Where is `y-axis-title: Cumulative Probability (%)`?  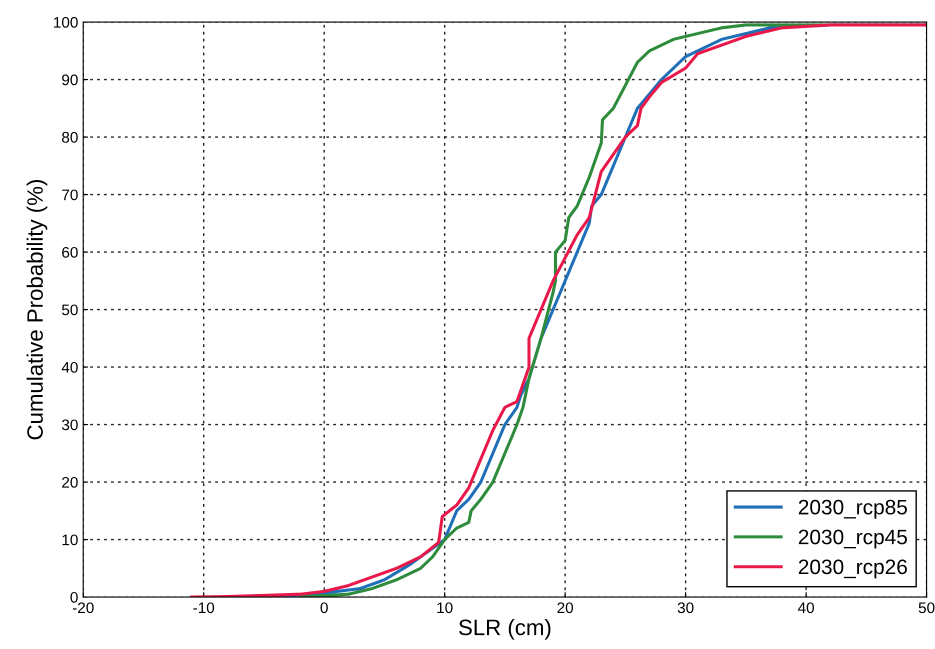 y-axis-title: Cumulative Probability (%) is located at coordinates (37, 310).